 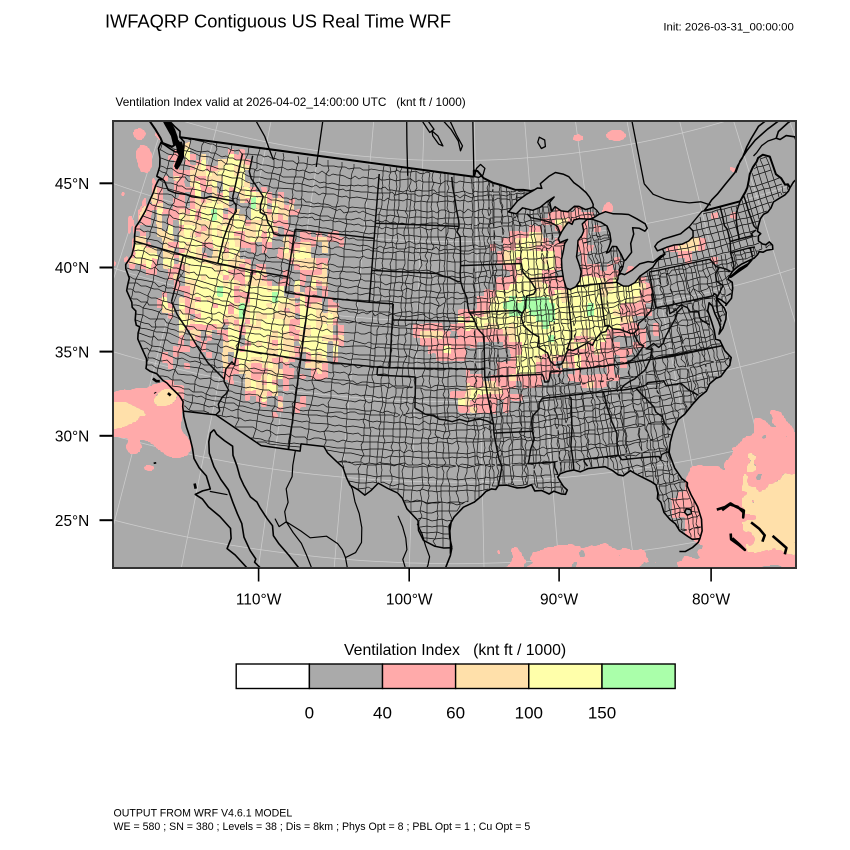 I want to click on svg-text: OUTPUT FROM WRF V4.6.1 MODEL, so click(x=203, y=813).